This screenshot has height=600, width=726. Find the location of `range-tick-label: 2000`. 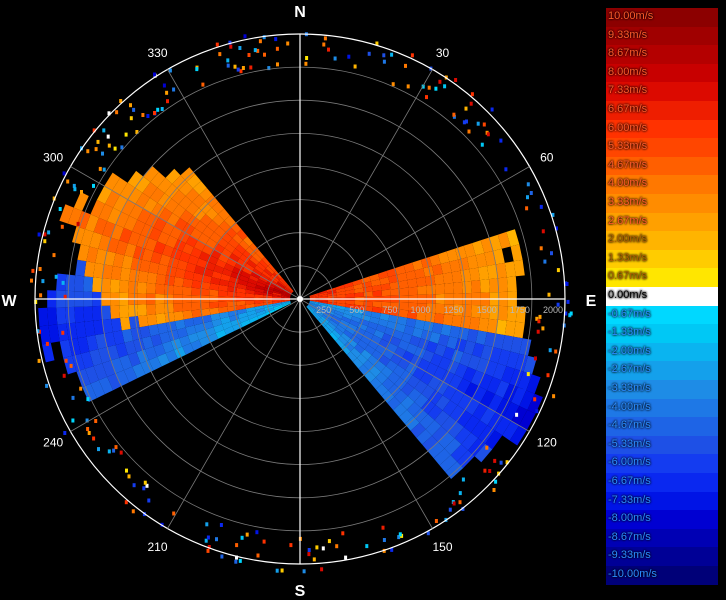

range-tick-label: 2000 is located at coordinates (553, 310).